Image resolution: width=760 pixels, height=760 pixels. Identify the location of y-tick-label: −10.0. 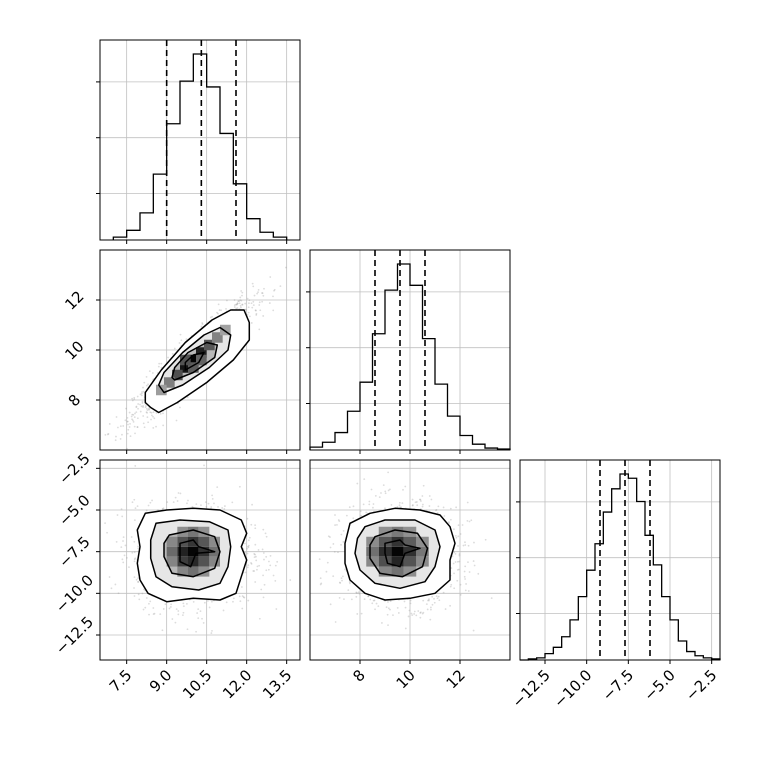
(74, 593).